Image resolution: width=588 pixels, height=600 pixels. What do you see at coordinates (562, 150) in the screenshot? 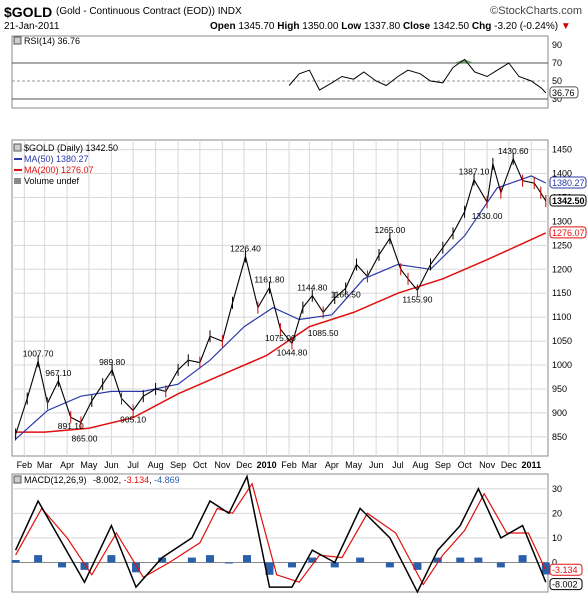
I see `price-tick-label: 1450` at bounding box center [562, 150].